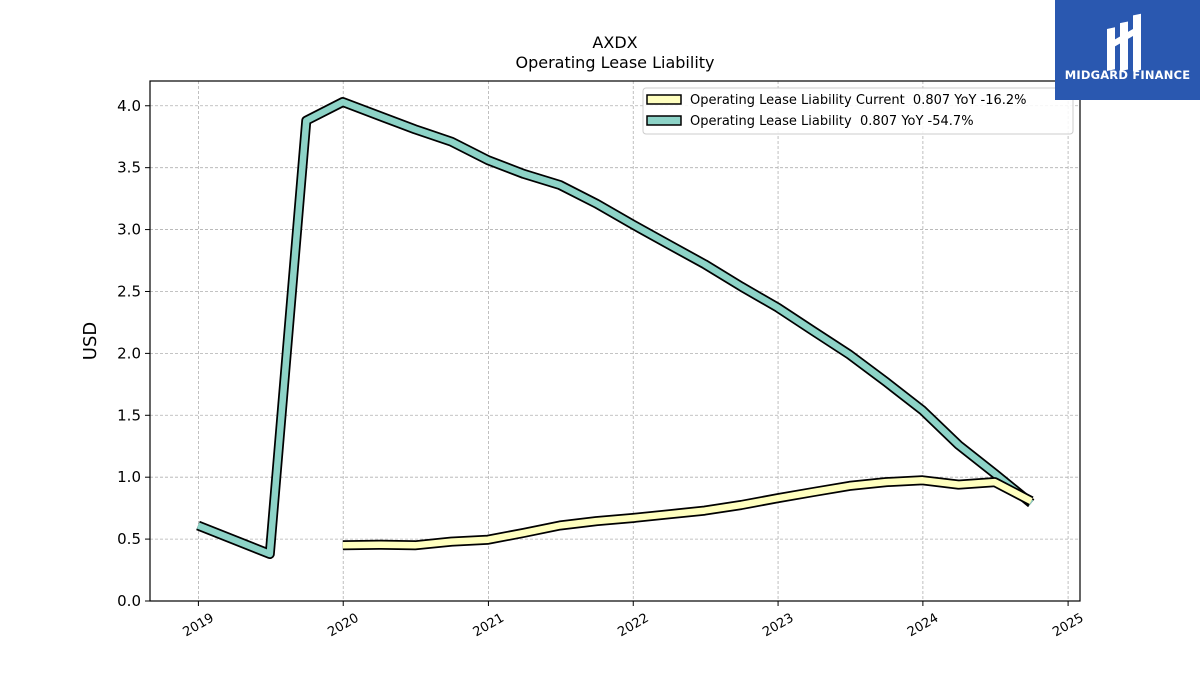  What do you see at coordinates (129, 539) in the screenshot?
I see `y-tick-label: 0.5` at bounding box center [129, 539].